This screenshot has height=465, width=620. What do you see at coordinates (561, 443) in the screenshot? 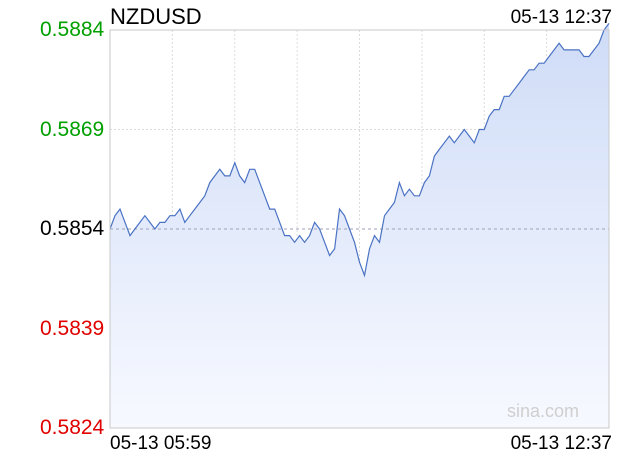
I see `x-tick-label-end: 05-13 12:37` at bounding box center [561, 443].